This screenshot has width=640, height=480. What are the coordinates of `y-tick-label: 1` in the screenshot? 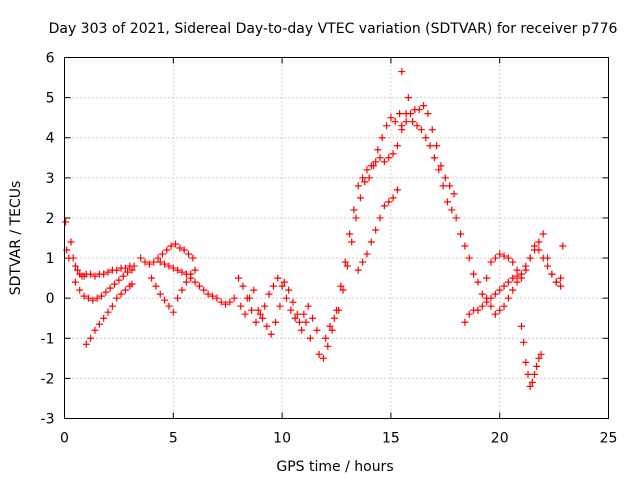 It's located at (50, 259).